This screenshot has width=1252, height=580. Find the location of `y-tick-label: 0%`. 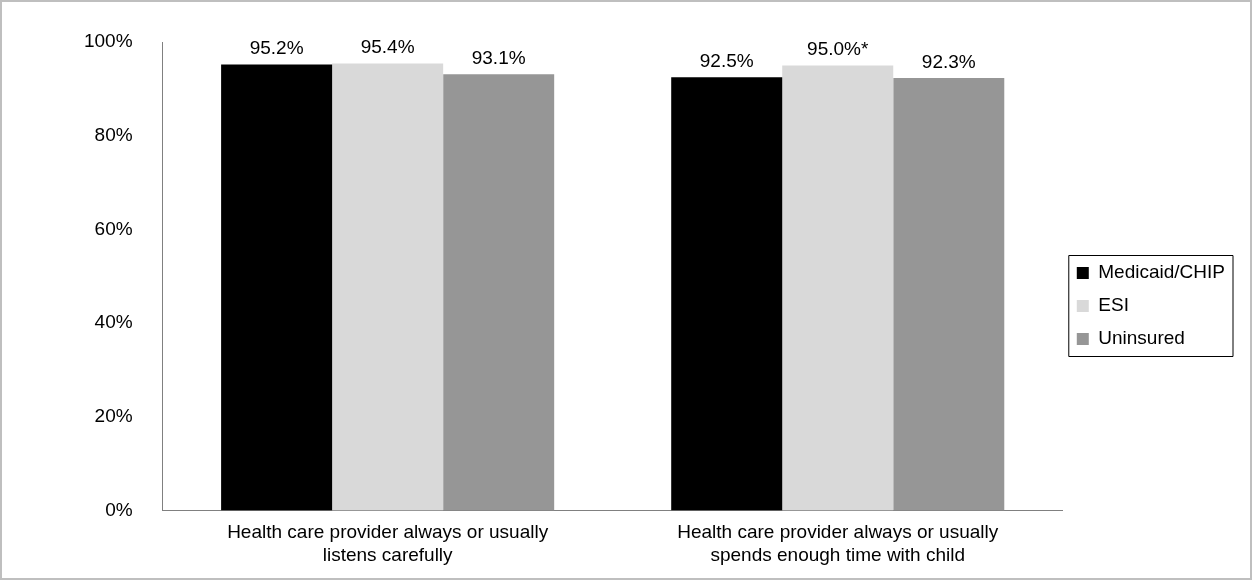

y-tick-label: 0% is located at coordinates (119, 509).